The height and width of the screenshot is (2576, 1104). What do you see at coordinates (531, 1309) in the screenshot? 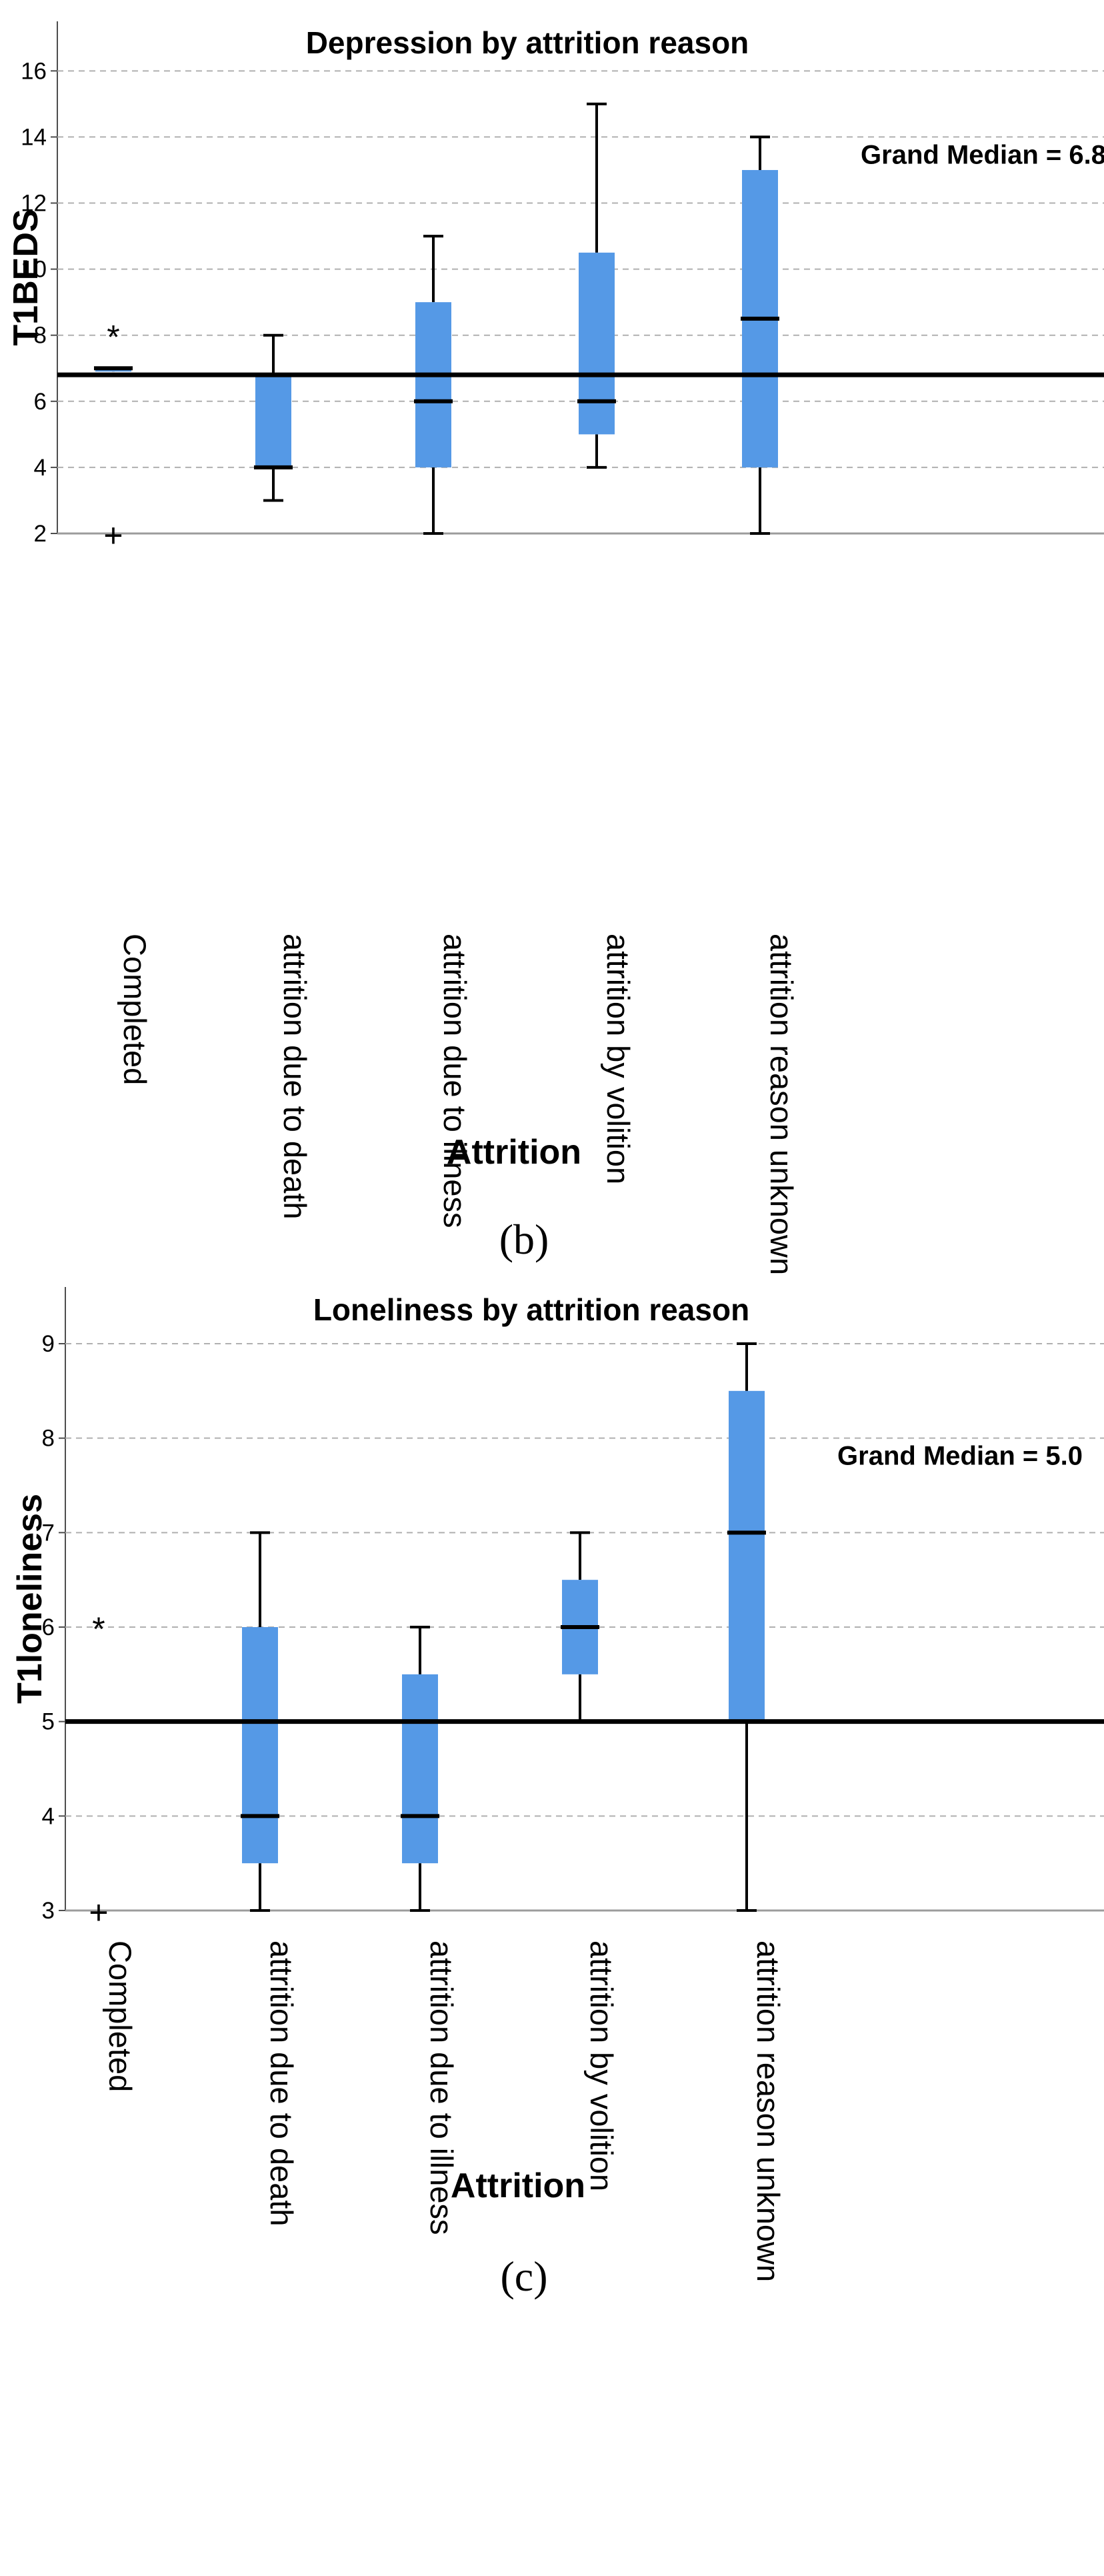
I see `chart-title: Loneliness by attrition reason` at bounding box center [531, 1309].